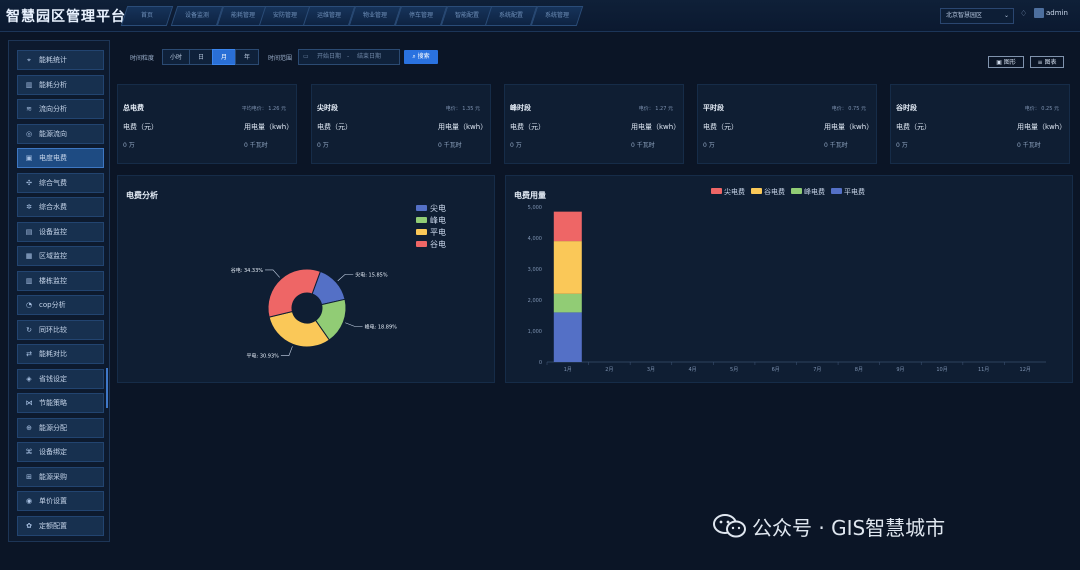 The image size is (1080, 570). Describe the element at coordinates (224, 57) in the screenshot. I see `granularity-month: 月` at that location.